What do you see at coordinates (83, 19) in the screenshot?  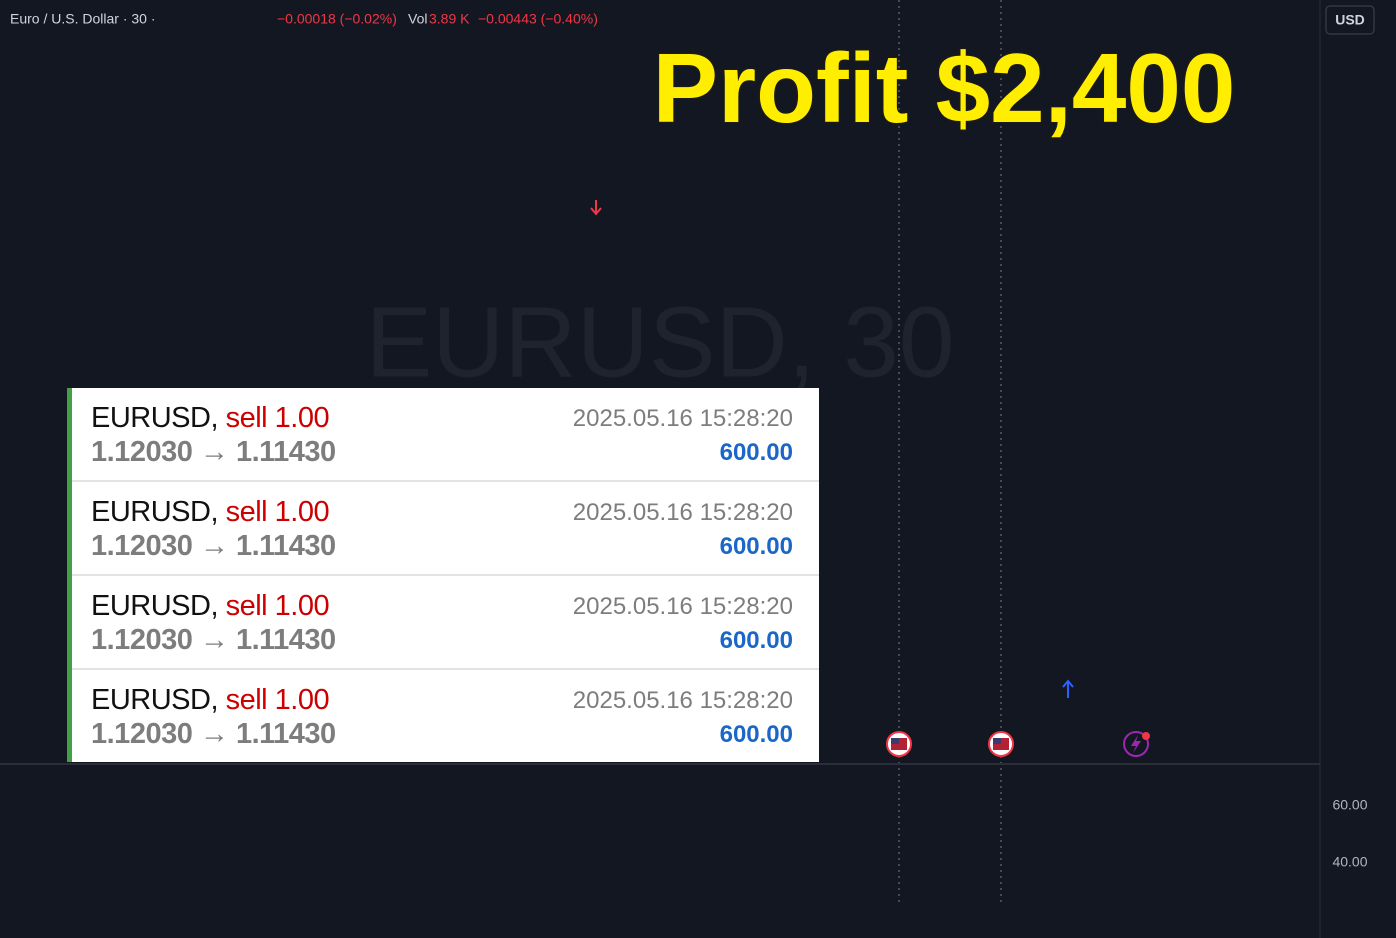 I see `symbol-title: Euro / U.S. Dollar · 30 ·` at bounding box center [83, 19].